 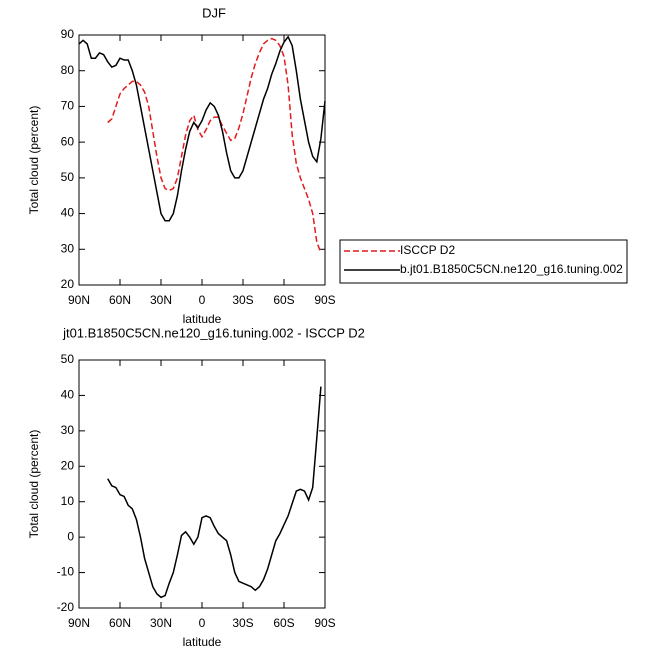 What do you see at coordinates (511, 269) in the screenshot?
I see `legend-label: b.jt01.B1850C5CN.ne120_g16.tuning.002` at bounding box center [511, 269].